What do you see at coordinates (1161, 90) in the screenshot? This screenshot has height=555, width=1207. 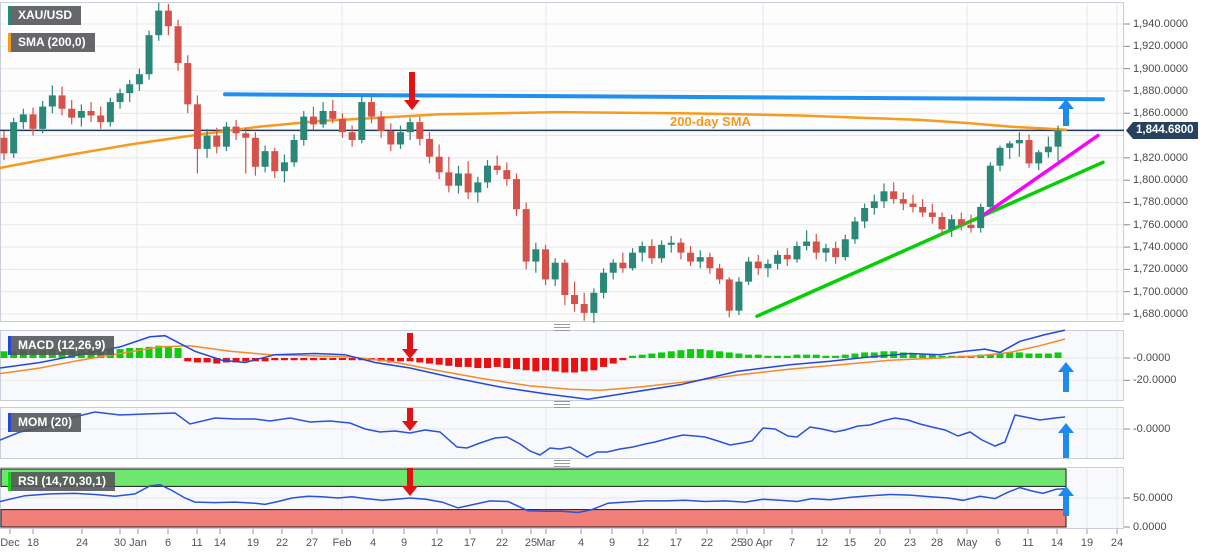 I see `price-tick-label: 1,880.0000` at bounding box center [1161, 90].